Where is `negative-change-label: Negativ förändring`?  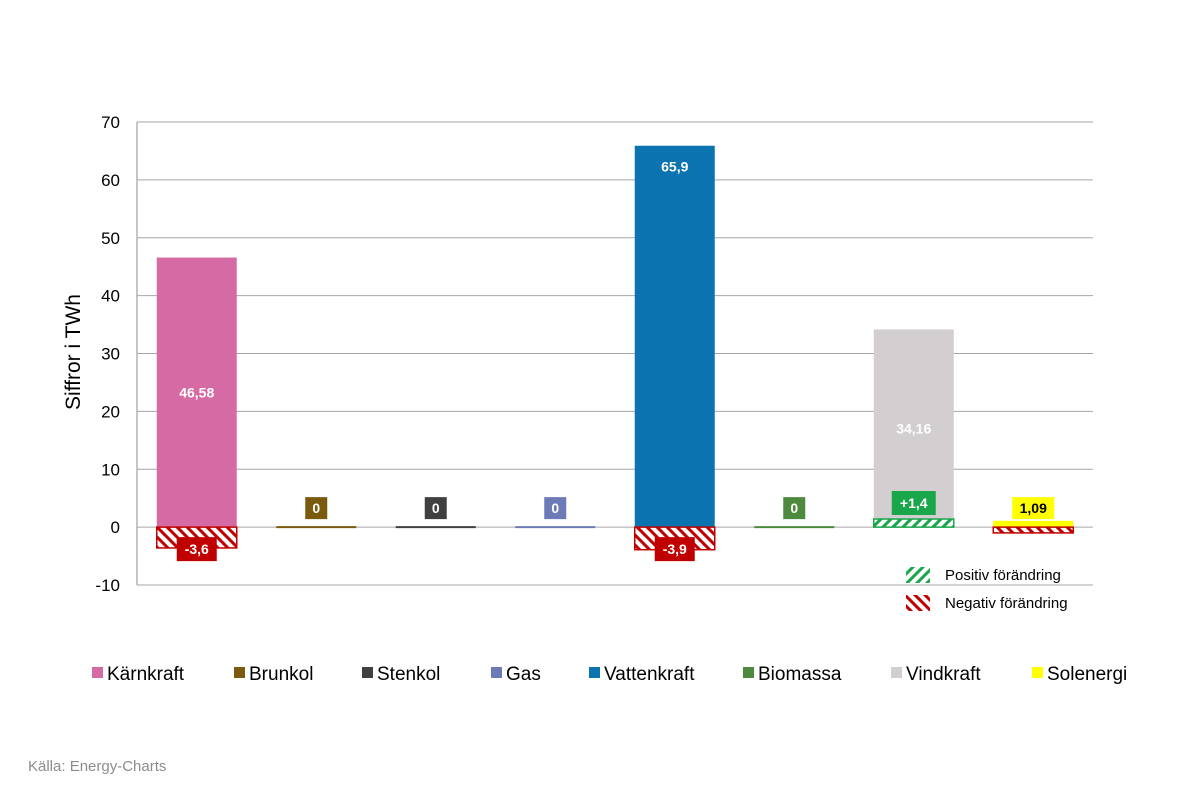 negative-change-label: Negativ förändring is located at coordinates (1006, 603).